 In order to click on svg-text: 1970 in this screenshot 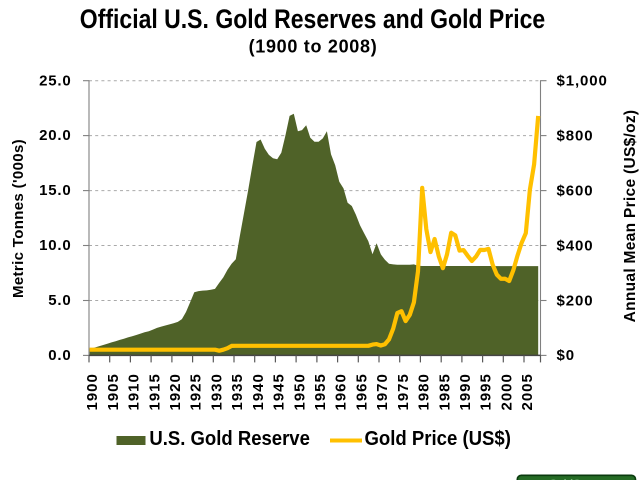, I will do `click(382, 391)`.